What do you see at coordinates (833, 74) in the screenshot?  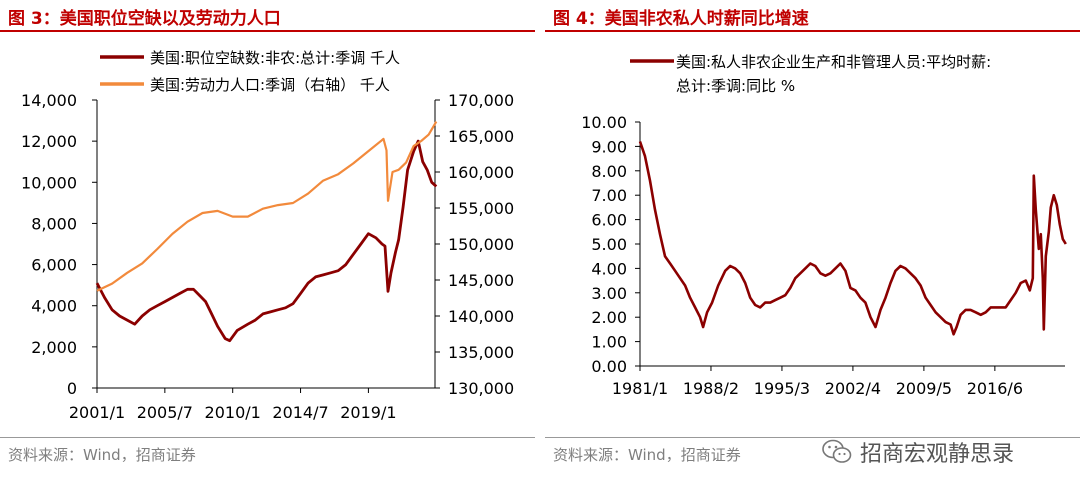 I see `legend-label-1: 美国:私人非农企业生产和非管理人员:平均时薪:总计:季调:同比 %` at bounding box center [833, 74].